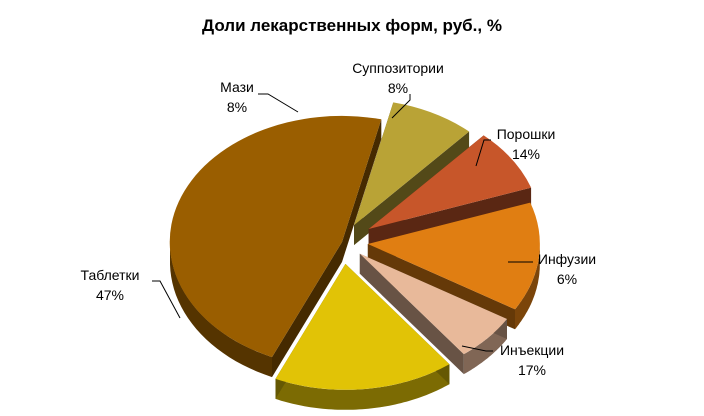 This screenshot has height=416, width=704. What do you see at coordinates (433, 304) in the screenshot?
I see `pie-slice-infusions` at bounding box center [433, 304].